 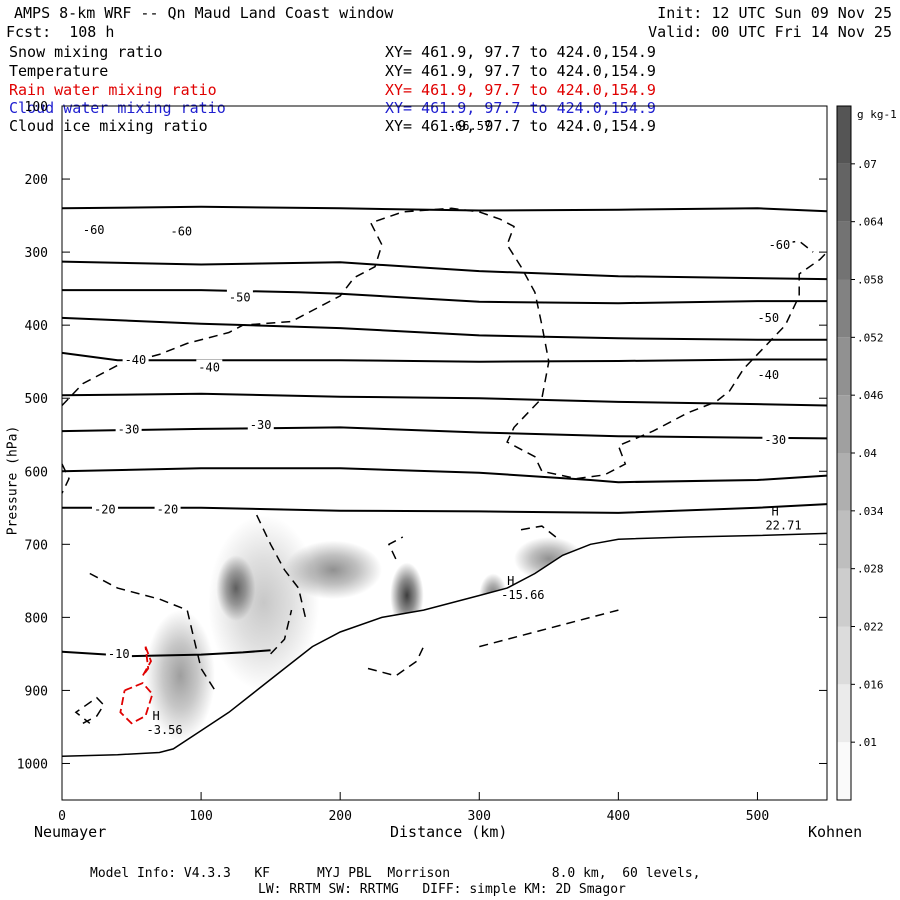 I want to click on legend-cloud-ice-xy: XY= 461.9, 97.7 to 424.0,154.9, so click(x=520, y=126).